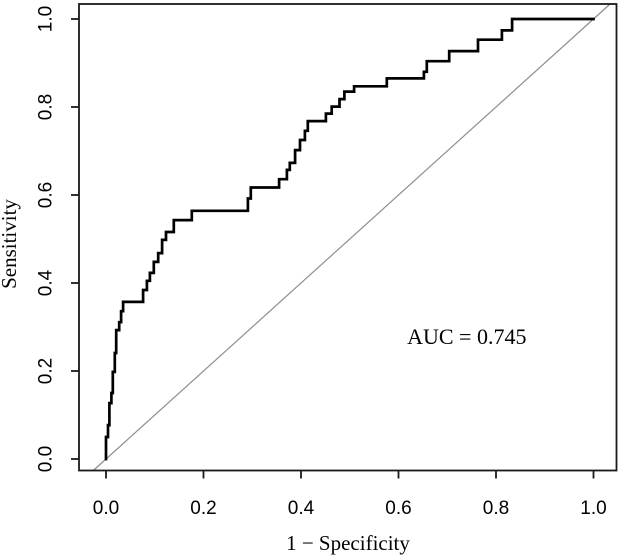 This screenshot has height=560, width=624. What do you see at coordinates (46, 19) in the screenshot?
I see `y-tick-label: 1.0` at bounding box center [46, 19].